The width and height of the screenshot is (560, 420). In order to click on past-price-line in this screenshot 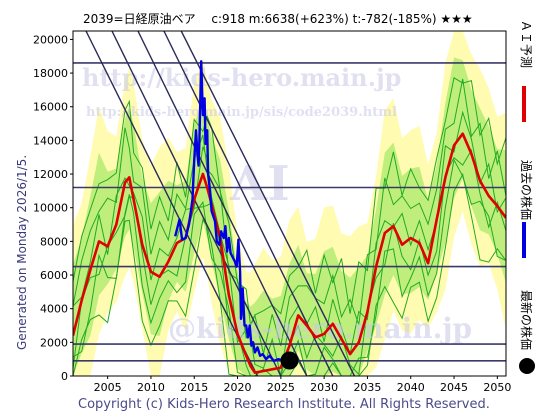, I will do `click(232, 211)`.